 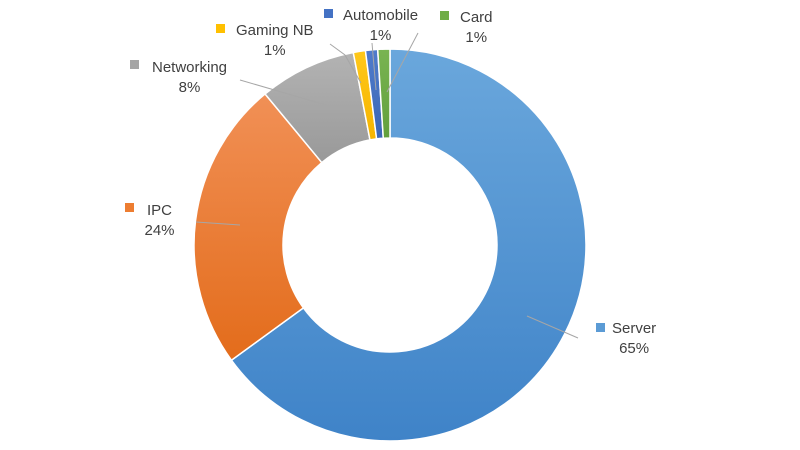 What do you see at coordinates (159, 210) in the screenshot?
I see `data-label-name: IPC` at bounding box center [159, 210].